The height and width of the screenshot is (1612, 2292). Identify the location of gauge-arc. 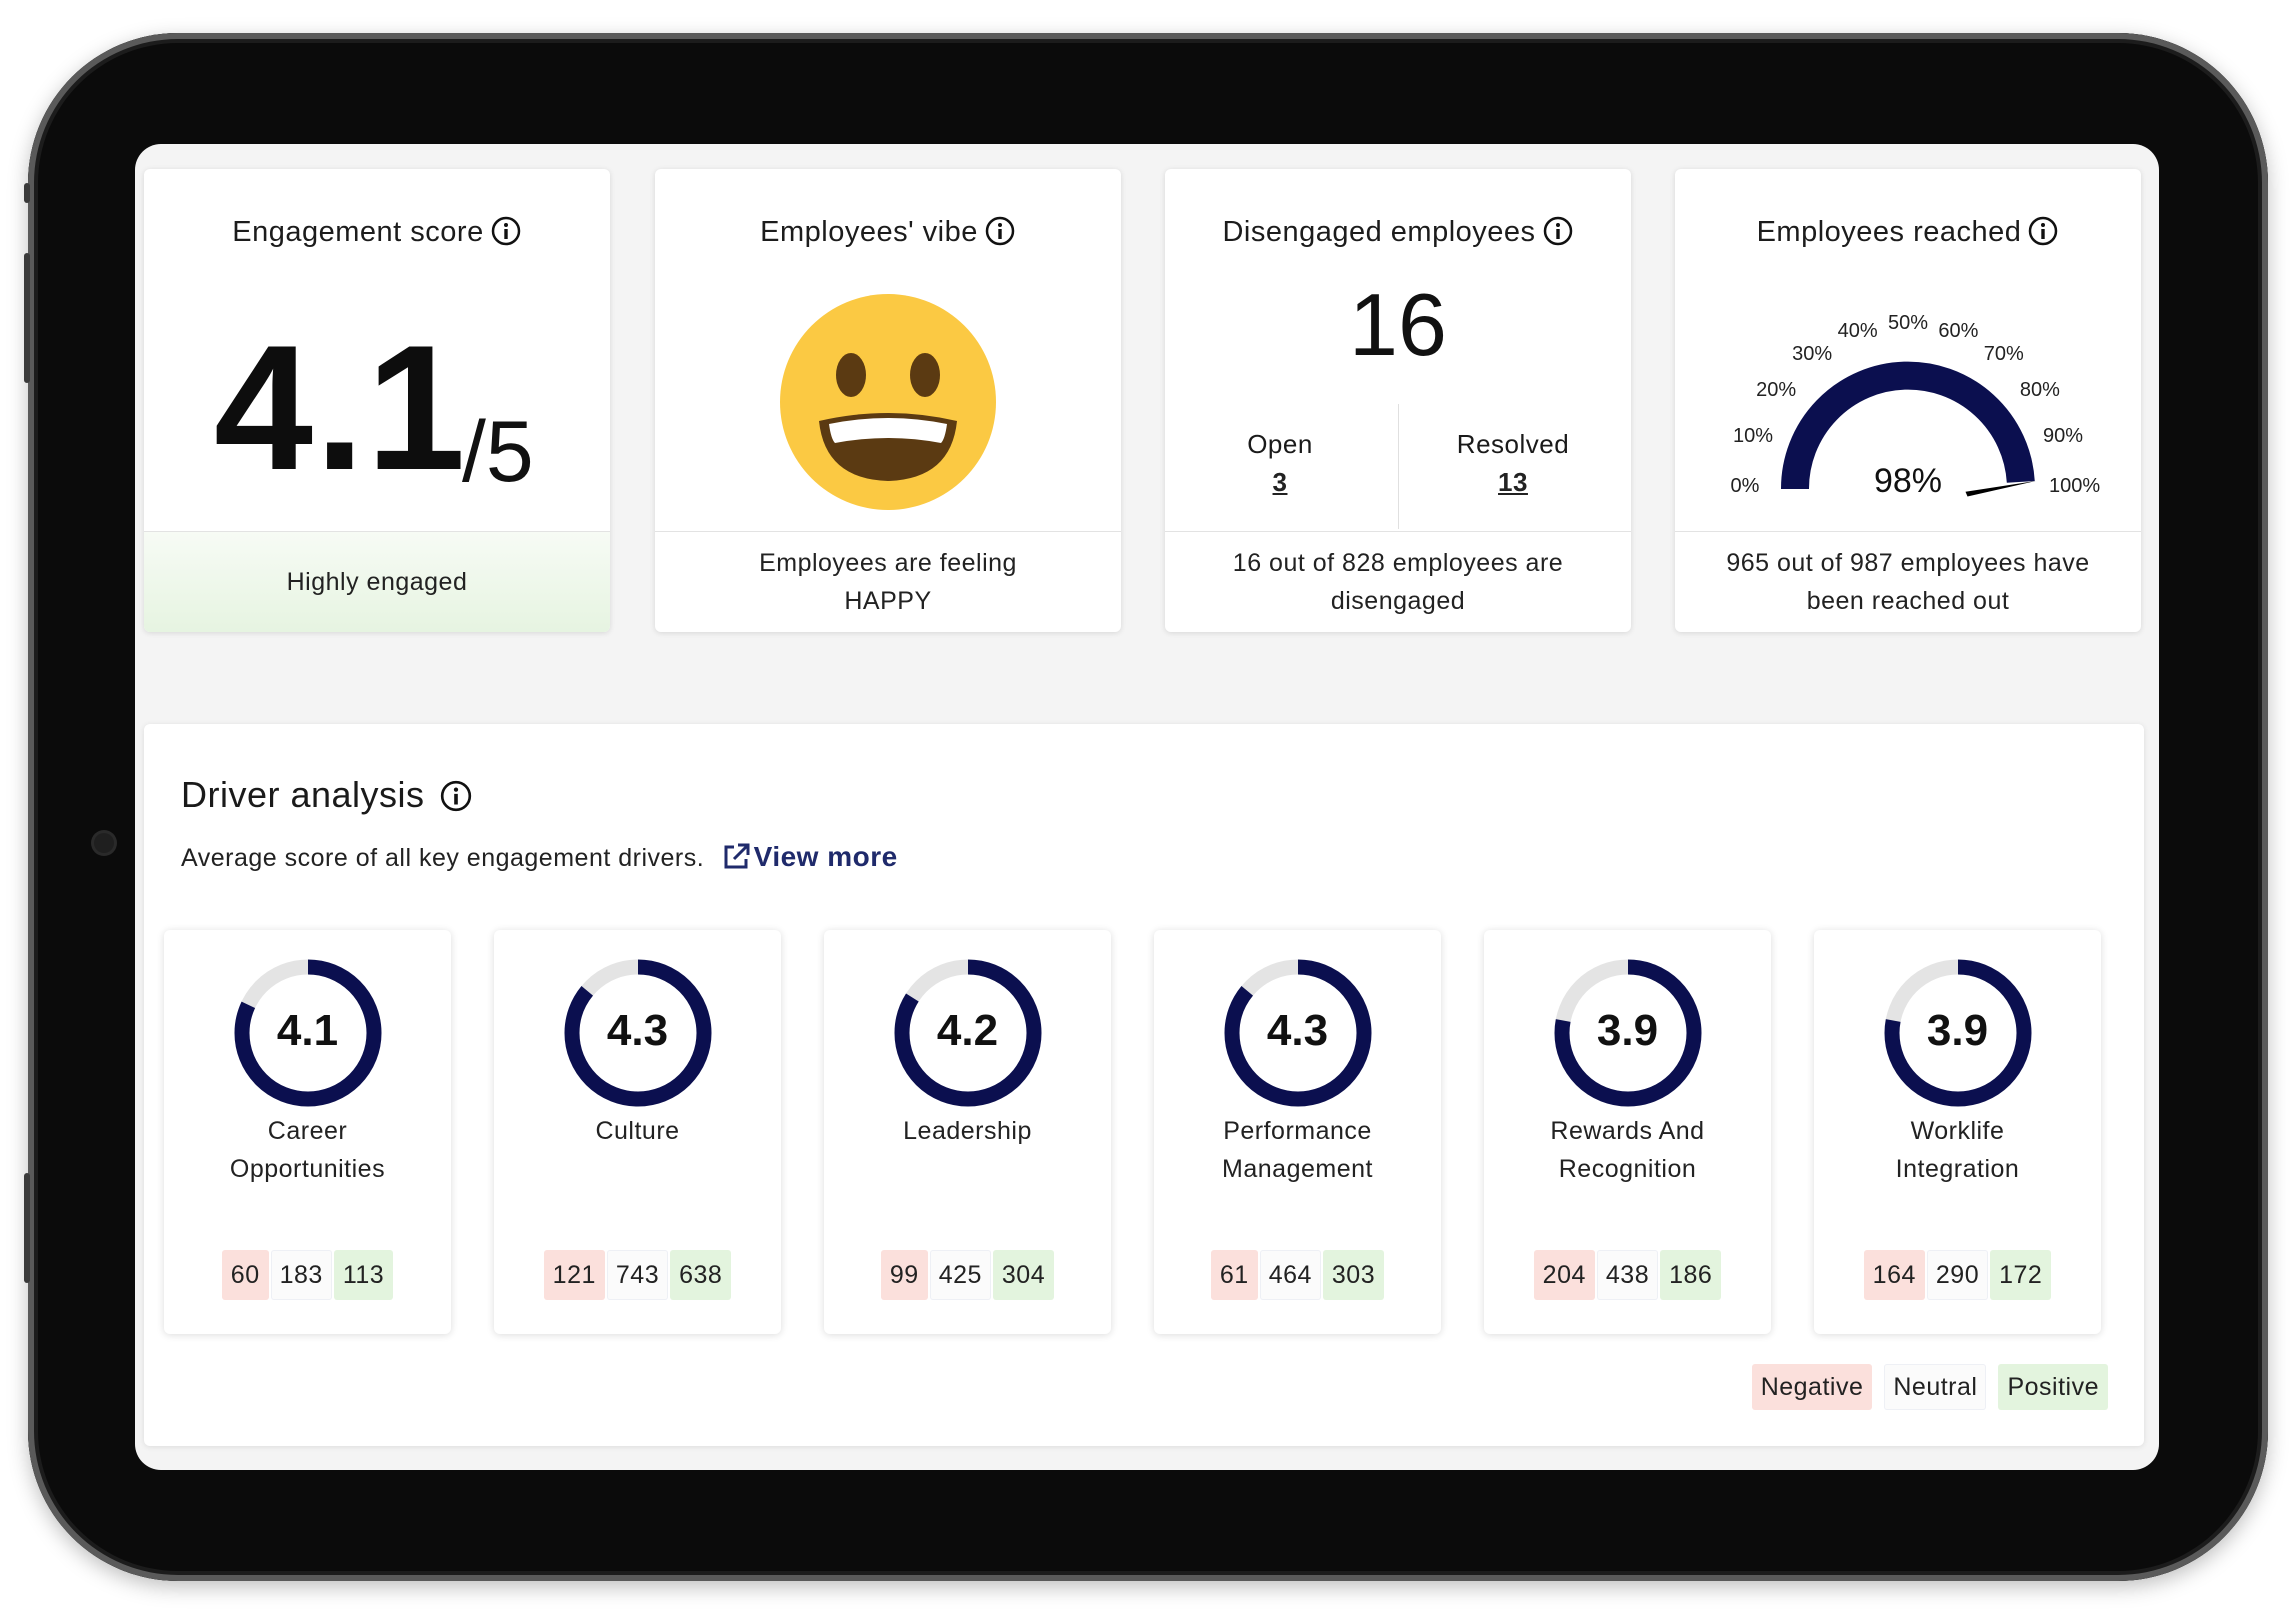
(1907, 425).